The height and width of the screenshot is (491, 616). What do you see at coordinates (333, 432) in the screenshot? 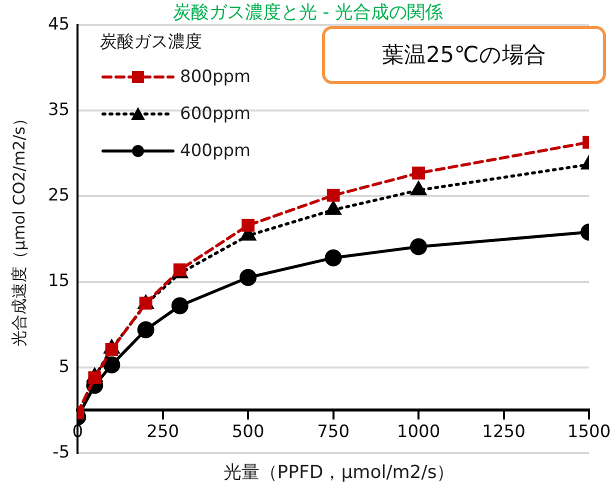
I see `x-tick-label: 750` at bounding box center [333, 432].